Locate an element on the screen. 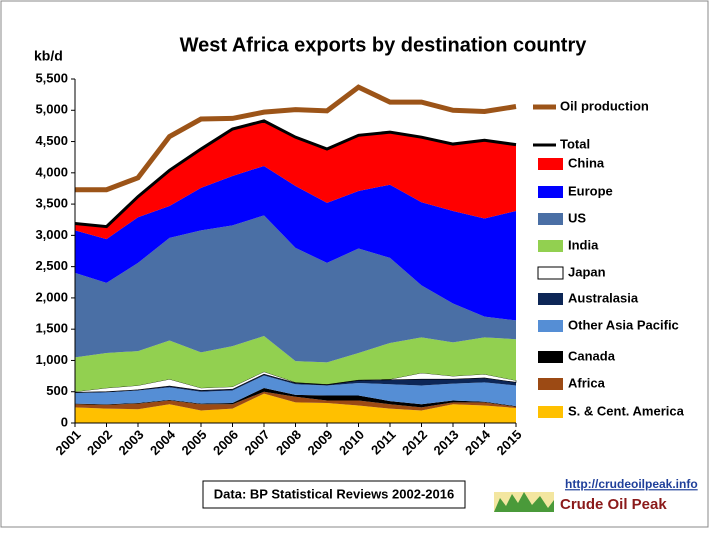  y-tick-label: 2,000 is located at coordinates (51, 296).